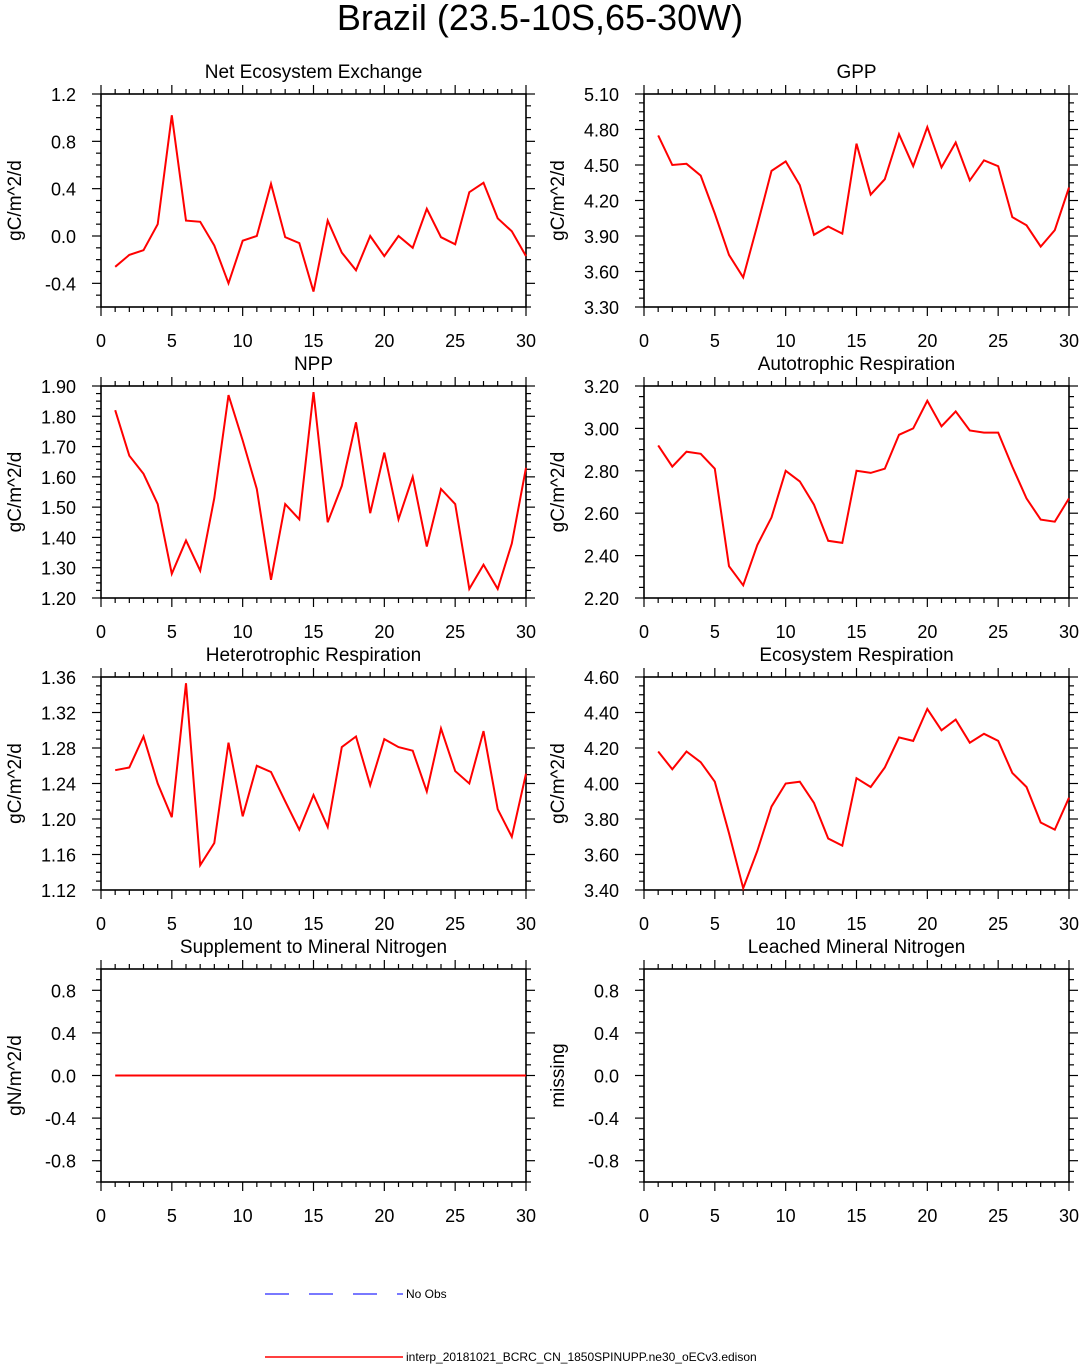 This screenshot has width=1081, height=1364. What do you see at coordinates (58, 891) in the screenshot?
I see `y-tick-label: 1.12` at bounding box center [58, 891].